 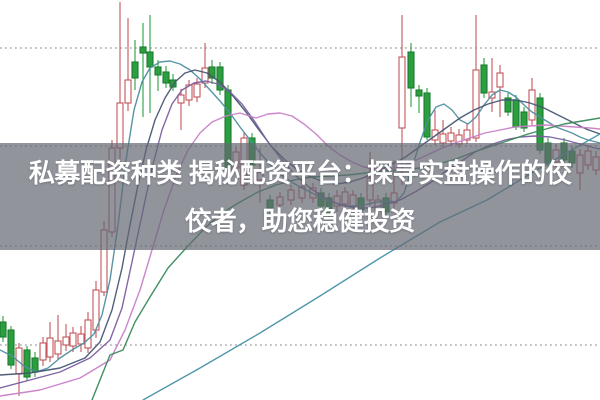 I want to click on headline-line-1: 私募配资种类 揭秘配资平台：探寻实盘操作的佼, so click(x=300, y=172).